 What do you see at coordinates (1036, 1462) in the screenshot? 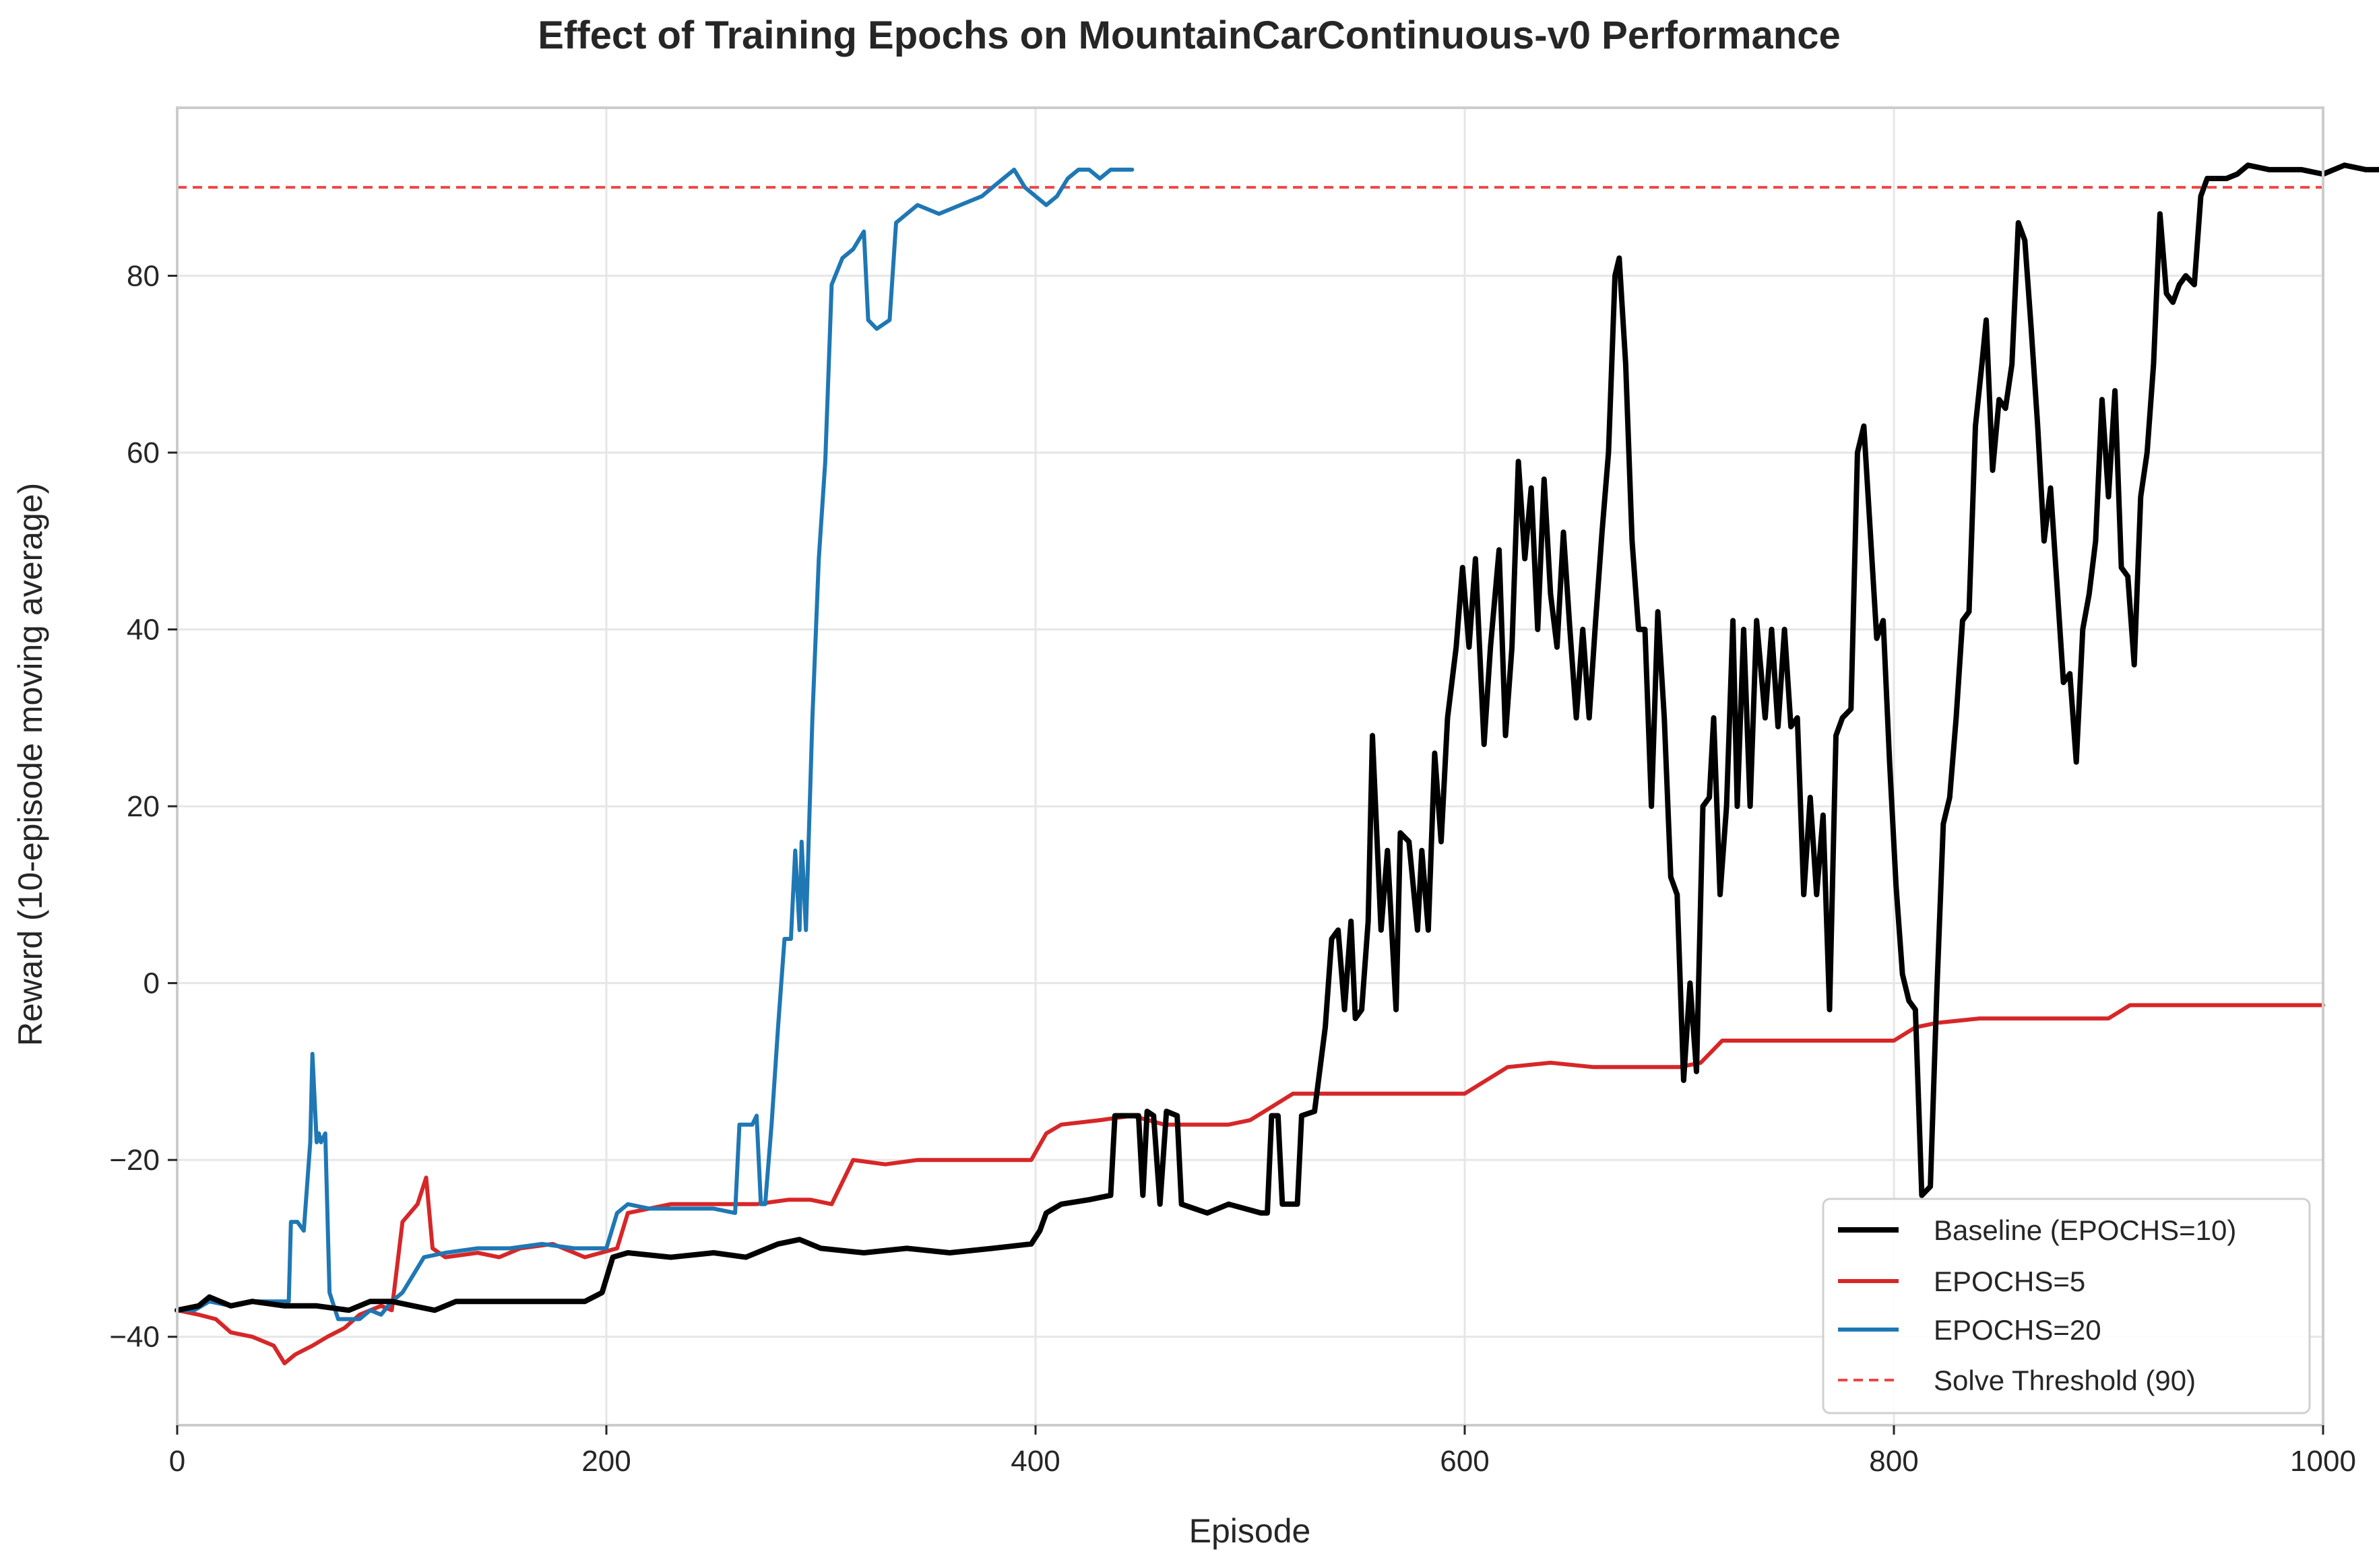
I see `x-tick-label: 400` at bounding box center [1036, 1462].